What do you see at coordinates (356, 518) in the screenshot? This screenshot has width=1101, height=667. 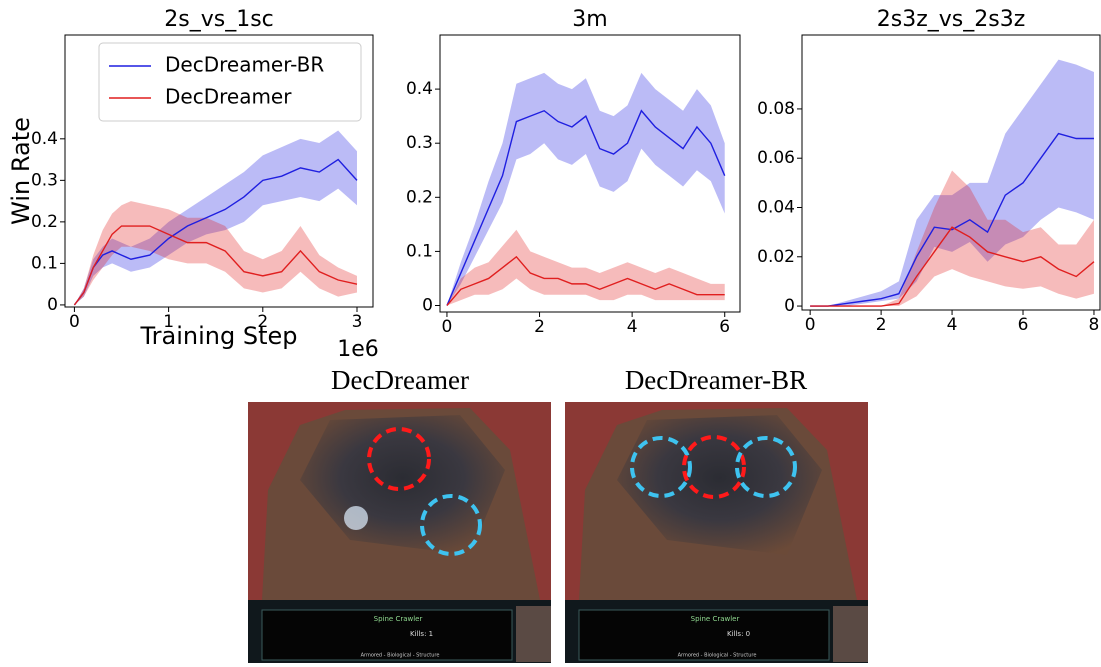 I see `effect` at bounding box center [356, 518].